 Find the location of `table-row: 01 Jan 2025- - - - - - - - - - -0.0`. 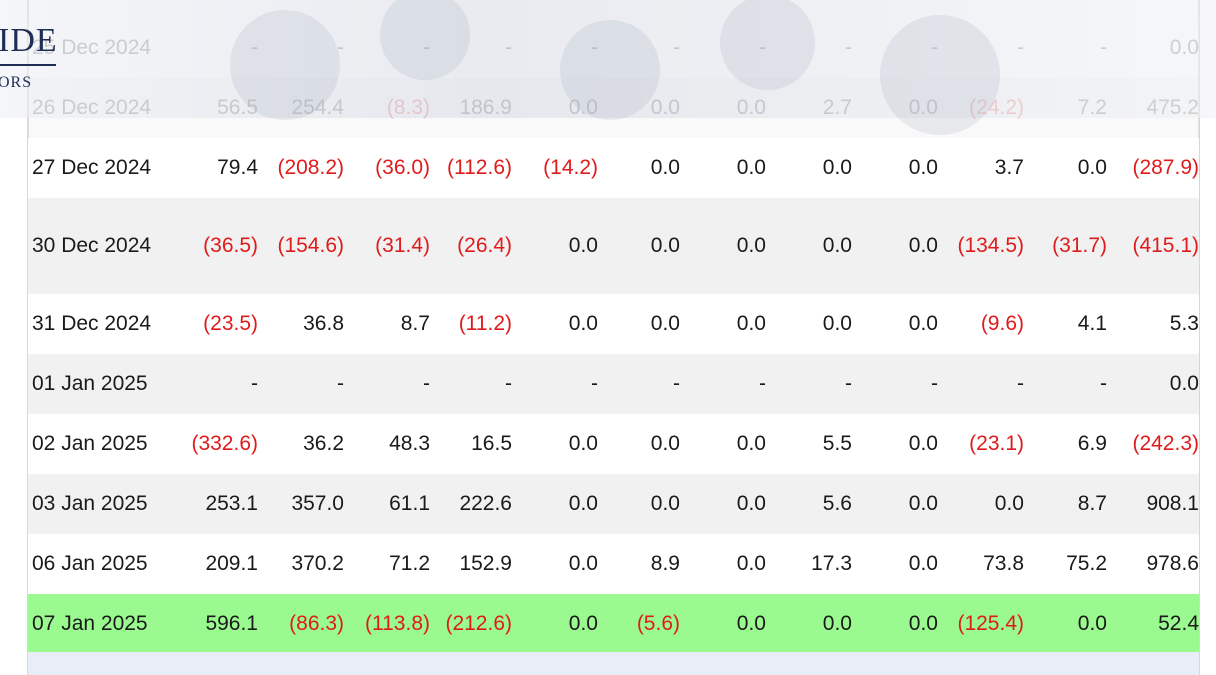

table-row: 01 Jan 2025- - - - - - - - - - -0.0 is located at coordinates (613, 384).